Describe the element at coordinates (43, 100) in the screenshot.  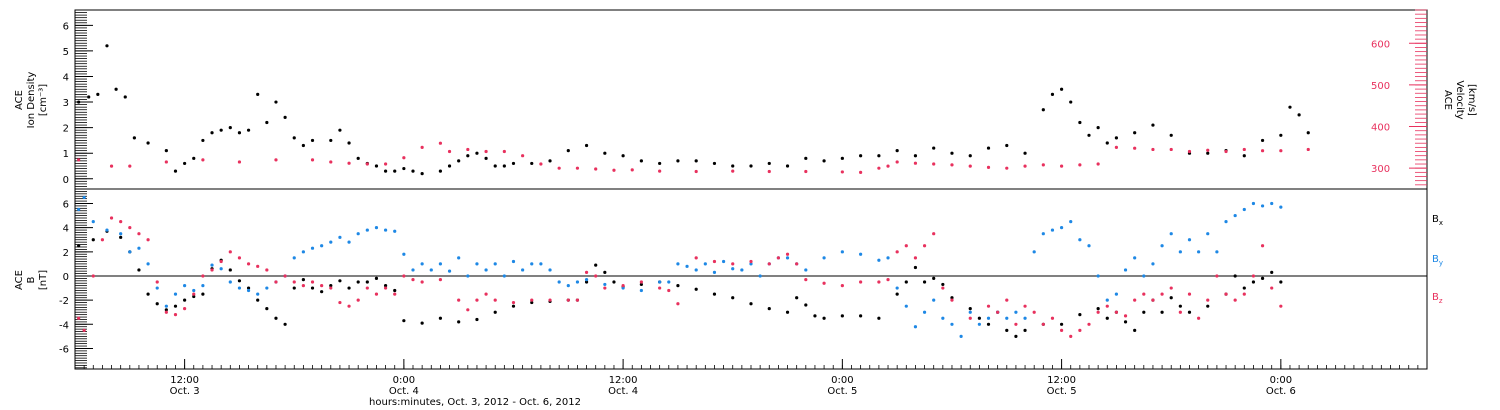
I see `density-axis-label: [cm⁻³]` at that location.